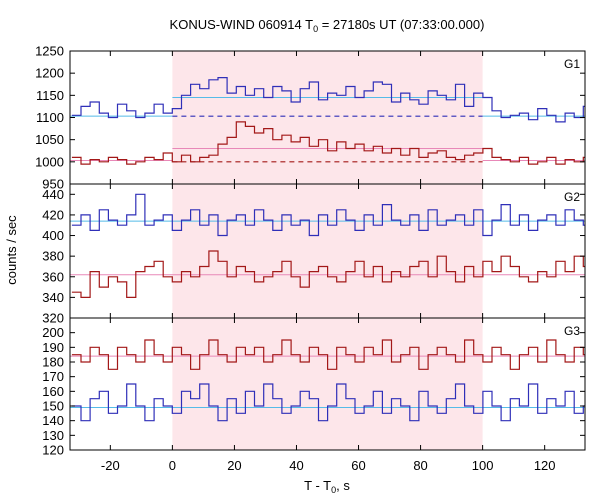  I want to click on x-tick-label: 120, so click(545, 465).